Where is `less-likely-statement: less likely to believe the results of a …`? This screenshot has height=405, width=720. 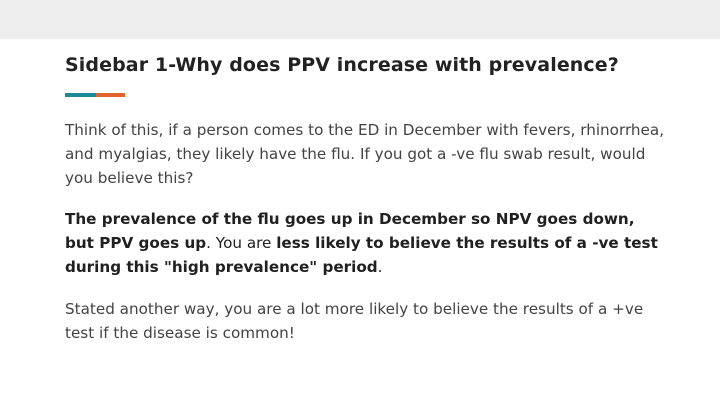 less-likely-statement: less likely to believe the results of a … is located at coordinates (361, 255).